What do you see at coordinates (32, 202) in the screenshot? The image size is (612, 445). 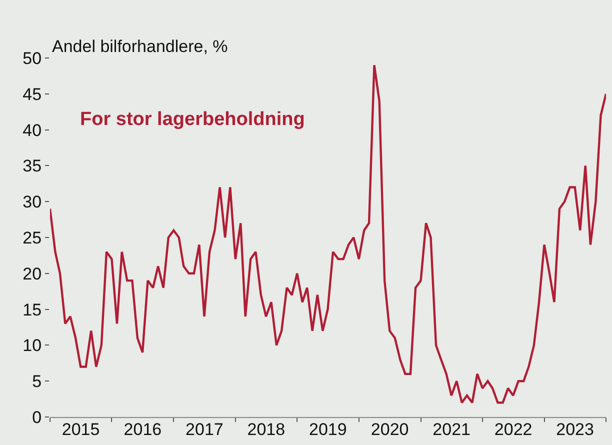 I see `y-tick-label: 30` at bounding box center [32, 202].